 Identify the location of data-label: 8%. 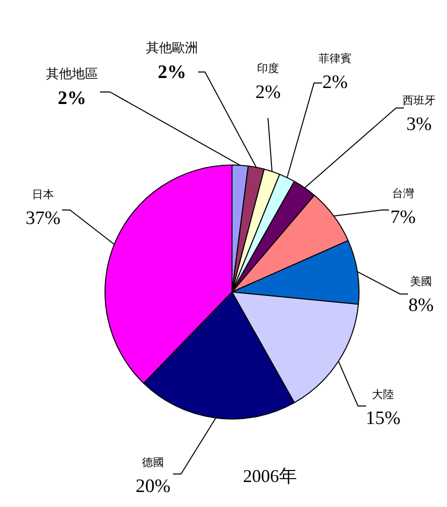
(421, 305).